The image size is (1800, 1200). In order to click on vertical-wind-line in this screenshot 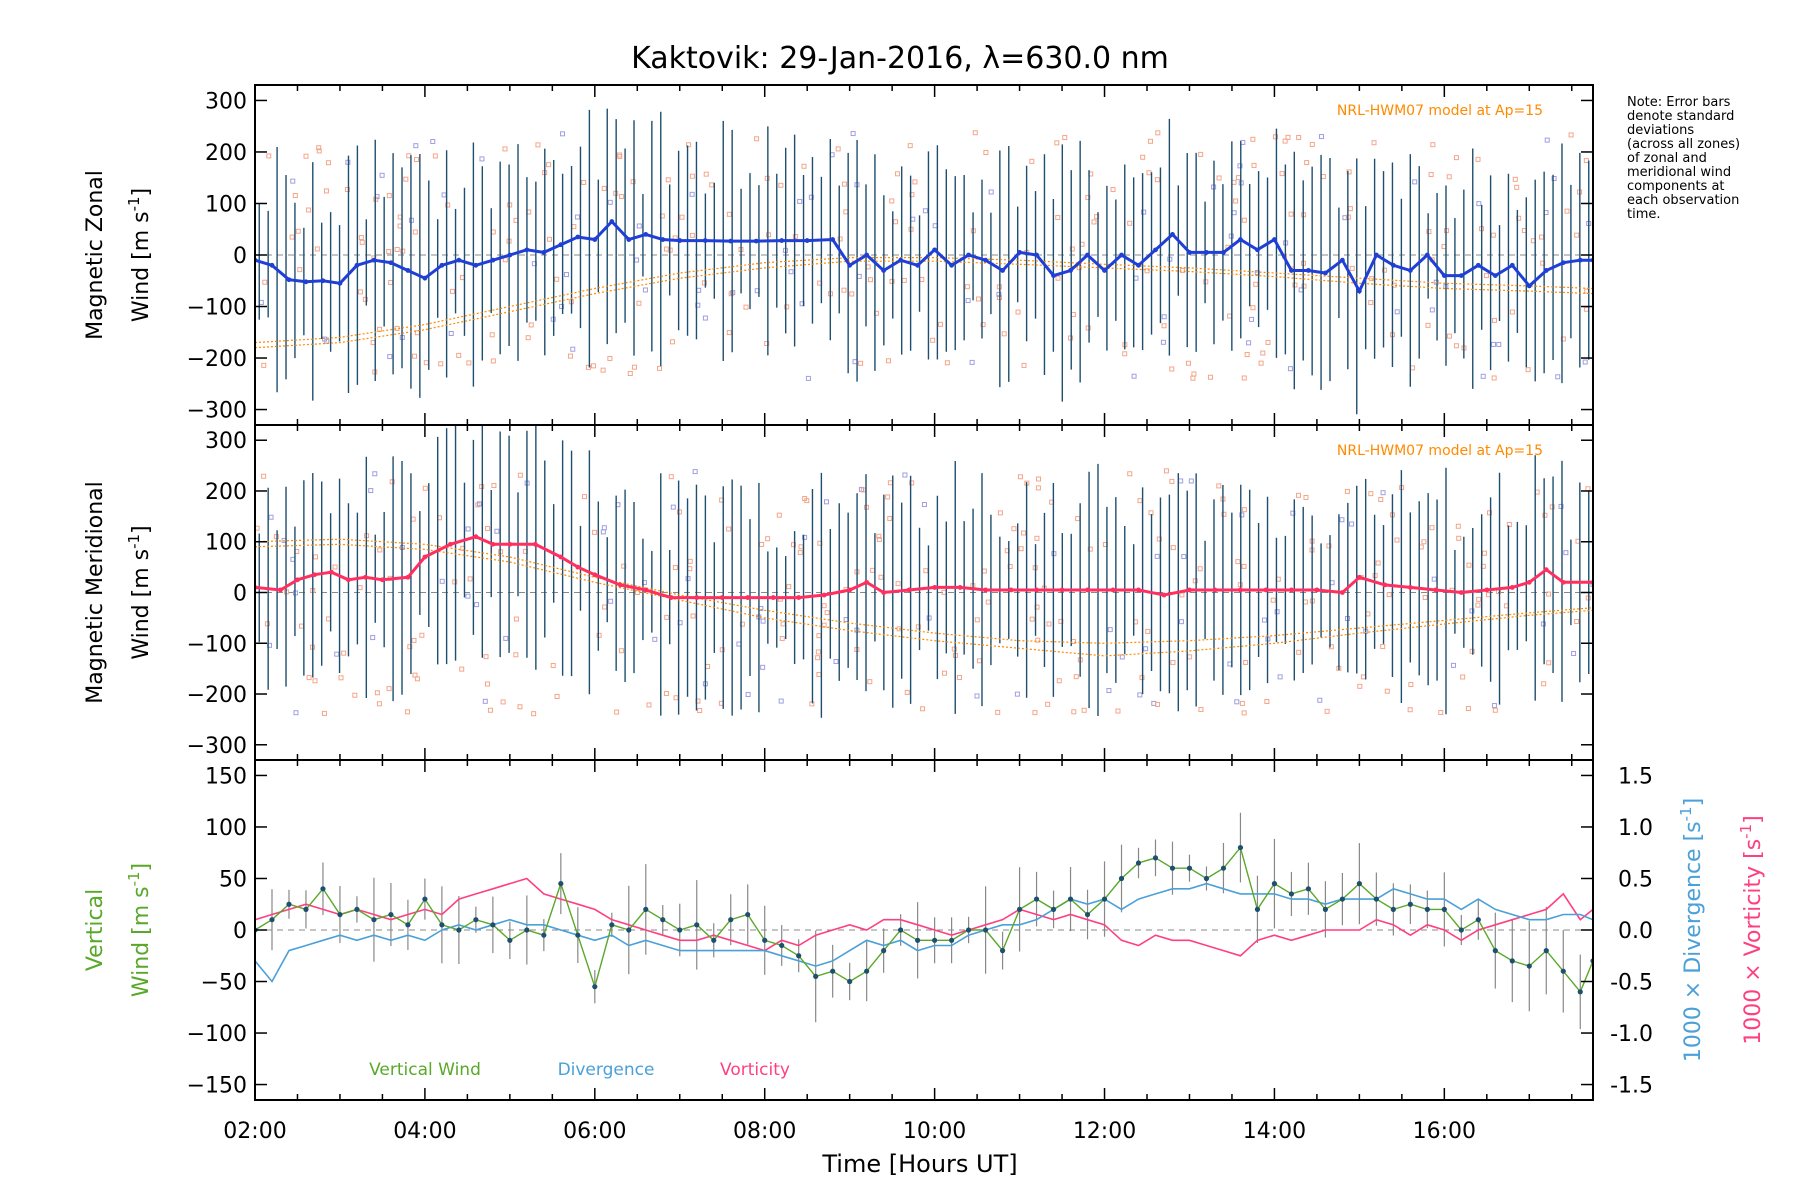, I will do `click(924, 920)`.